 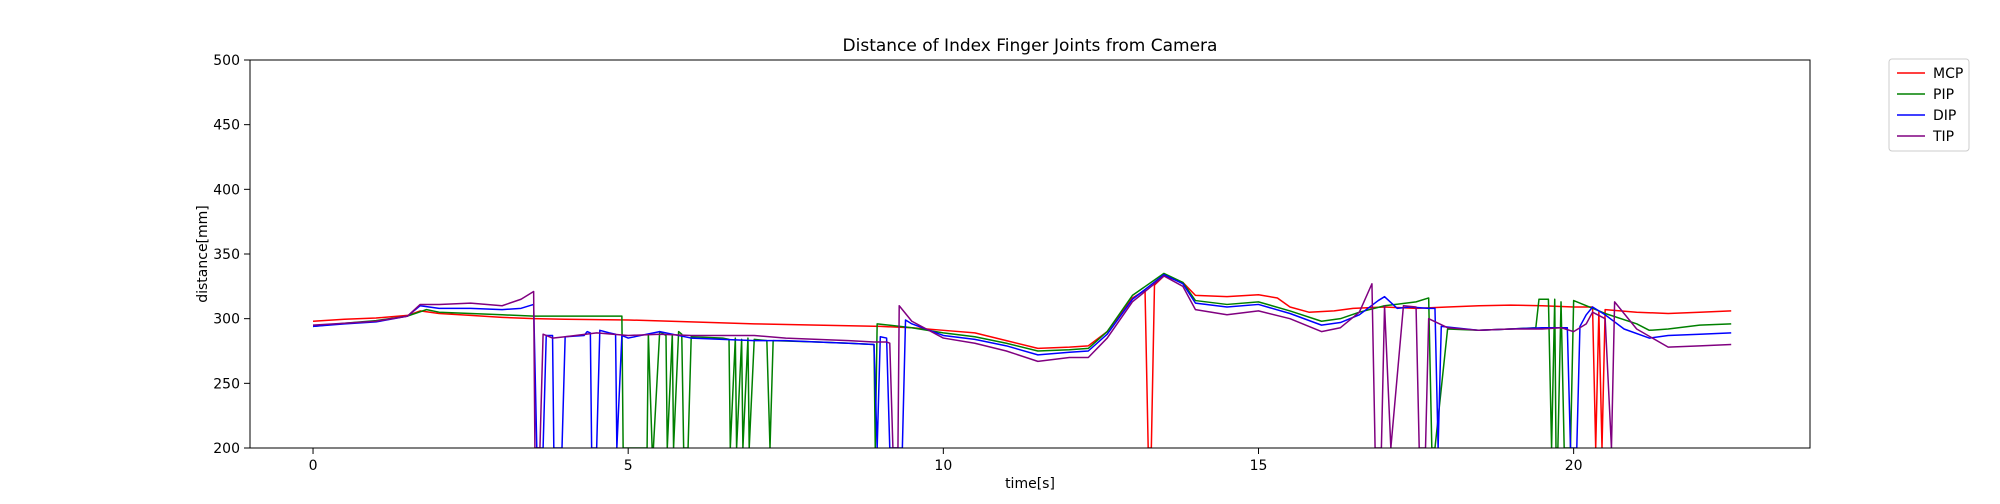 I want to click on legend-label-dip: DIP, so click(x=1944, y=116).